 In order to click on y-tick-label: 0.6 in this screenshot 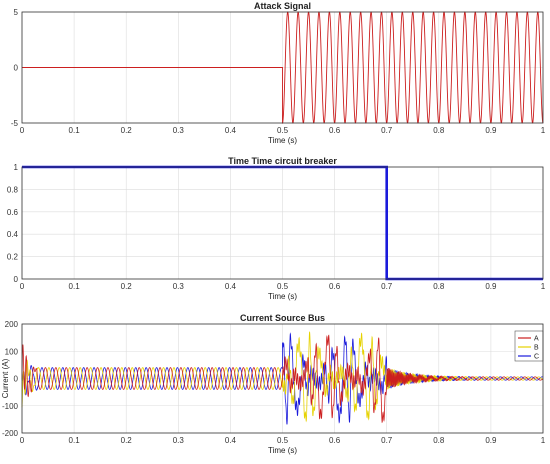, I will do `click(13, 212)`.